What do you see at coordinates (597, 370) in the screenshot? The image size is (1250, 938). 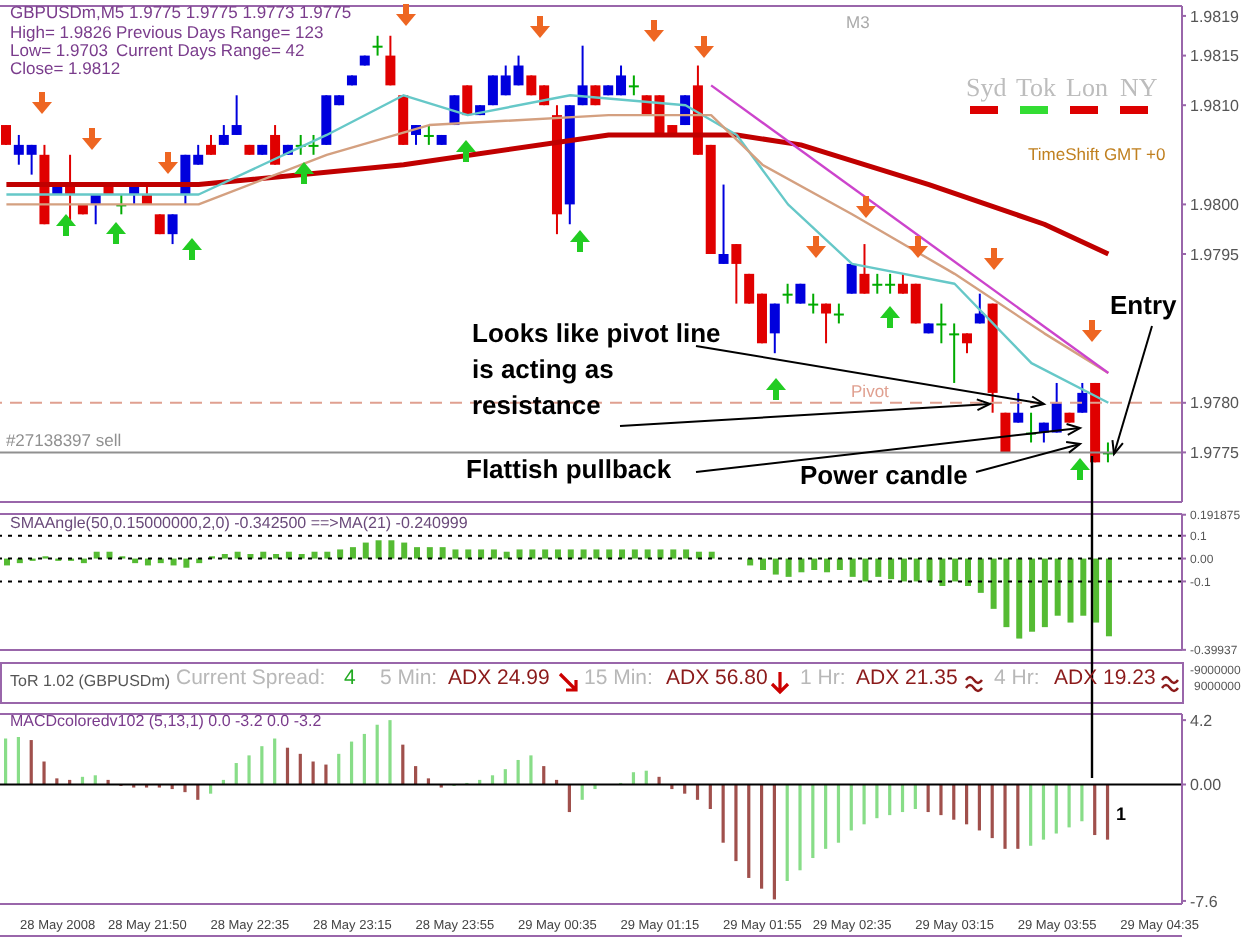 I see `annotation: Looks like pivot line is acting as resistance` at bounding box center [597, 370].